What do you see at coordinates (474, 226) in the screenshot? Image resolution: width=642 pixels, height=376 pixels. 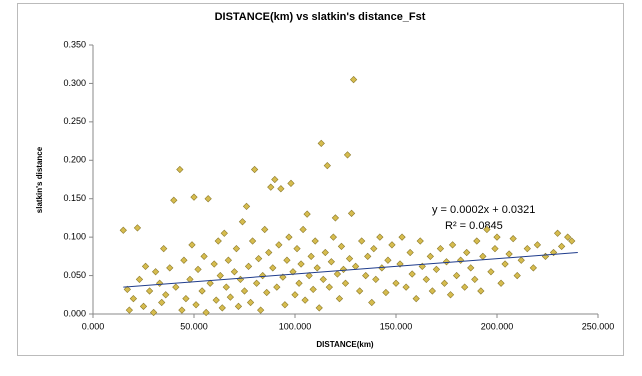 I see `r-squared: R² = 0.0845` at bounding box center [474, 226].